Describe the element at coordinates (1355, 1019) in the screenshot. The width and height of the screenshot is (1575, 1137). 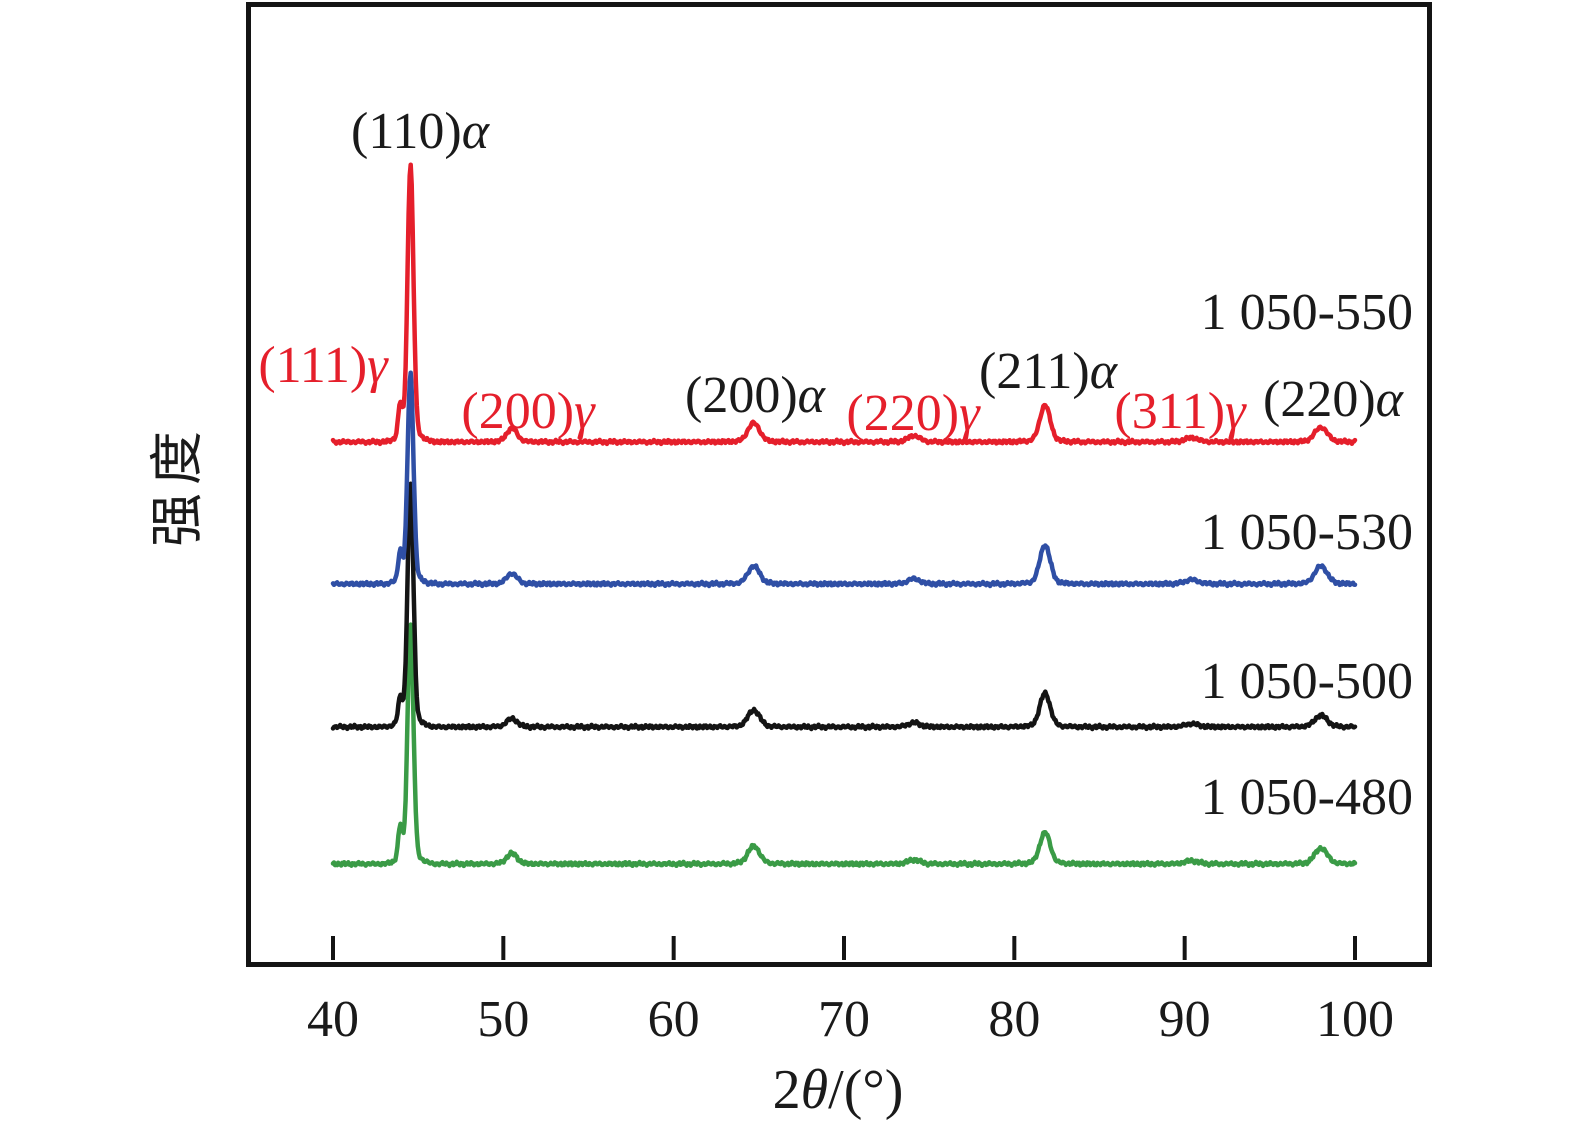
I see `x-tick-label: 100` at that location.